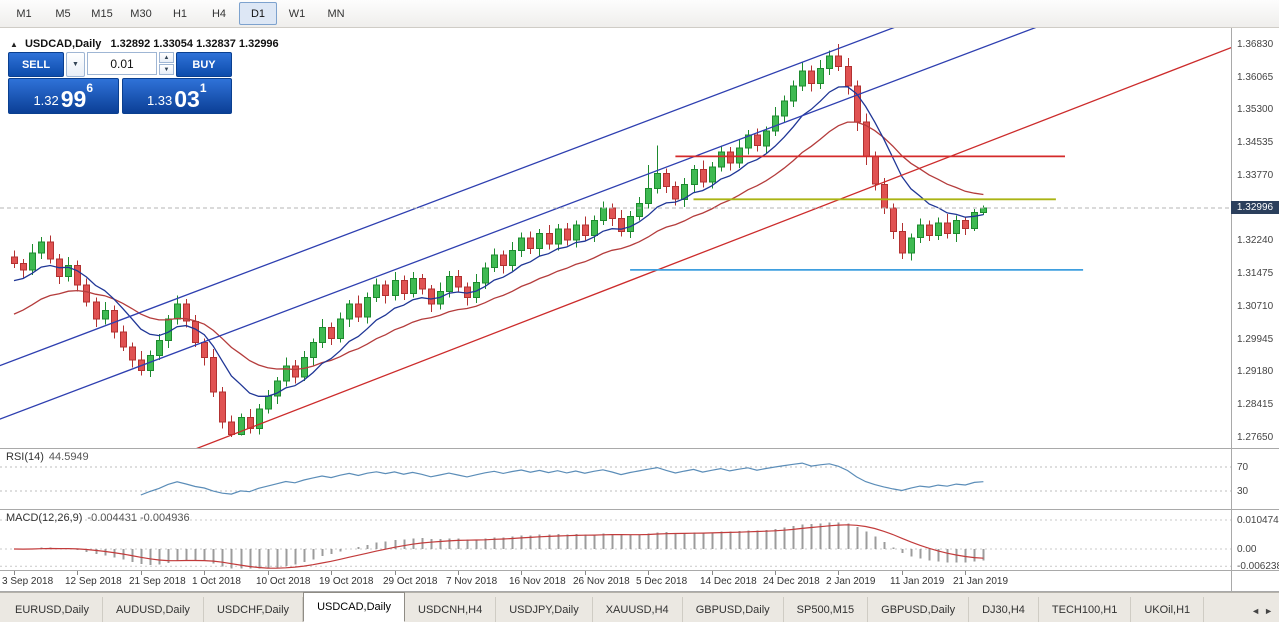  I want to click on tab-scroll-left-icon: ◄, so click(1256, 611).